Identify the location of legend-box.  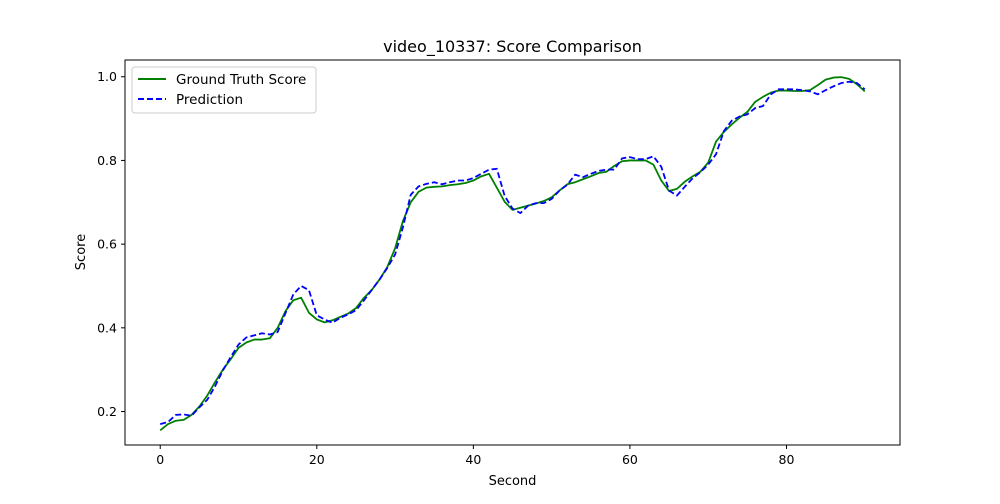
(224, 90).